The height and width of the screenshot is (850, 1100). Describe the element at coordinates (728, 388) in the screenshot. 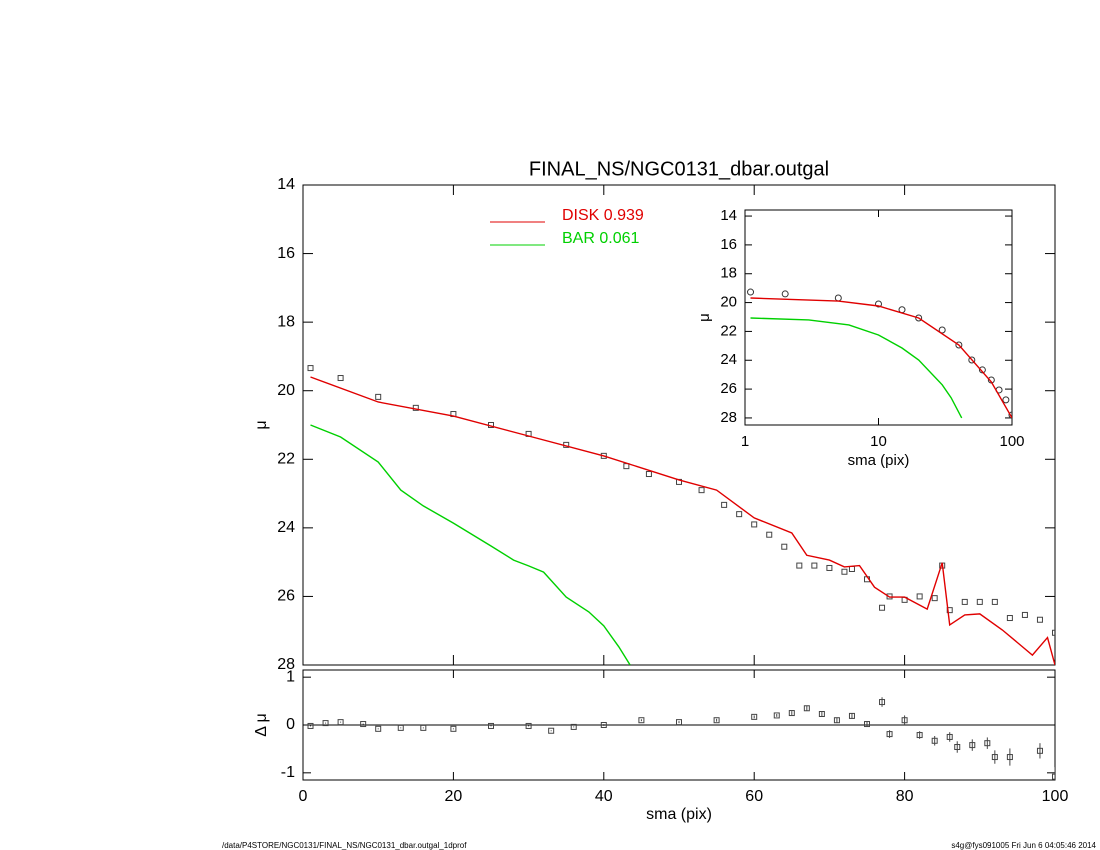

I see `y-tick-label: 26` at that location.